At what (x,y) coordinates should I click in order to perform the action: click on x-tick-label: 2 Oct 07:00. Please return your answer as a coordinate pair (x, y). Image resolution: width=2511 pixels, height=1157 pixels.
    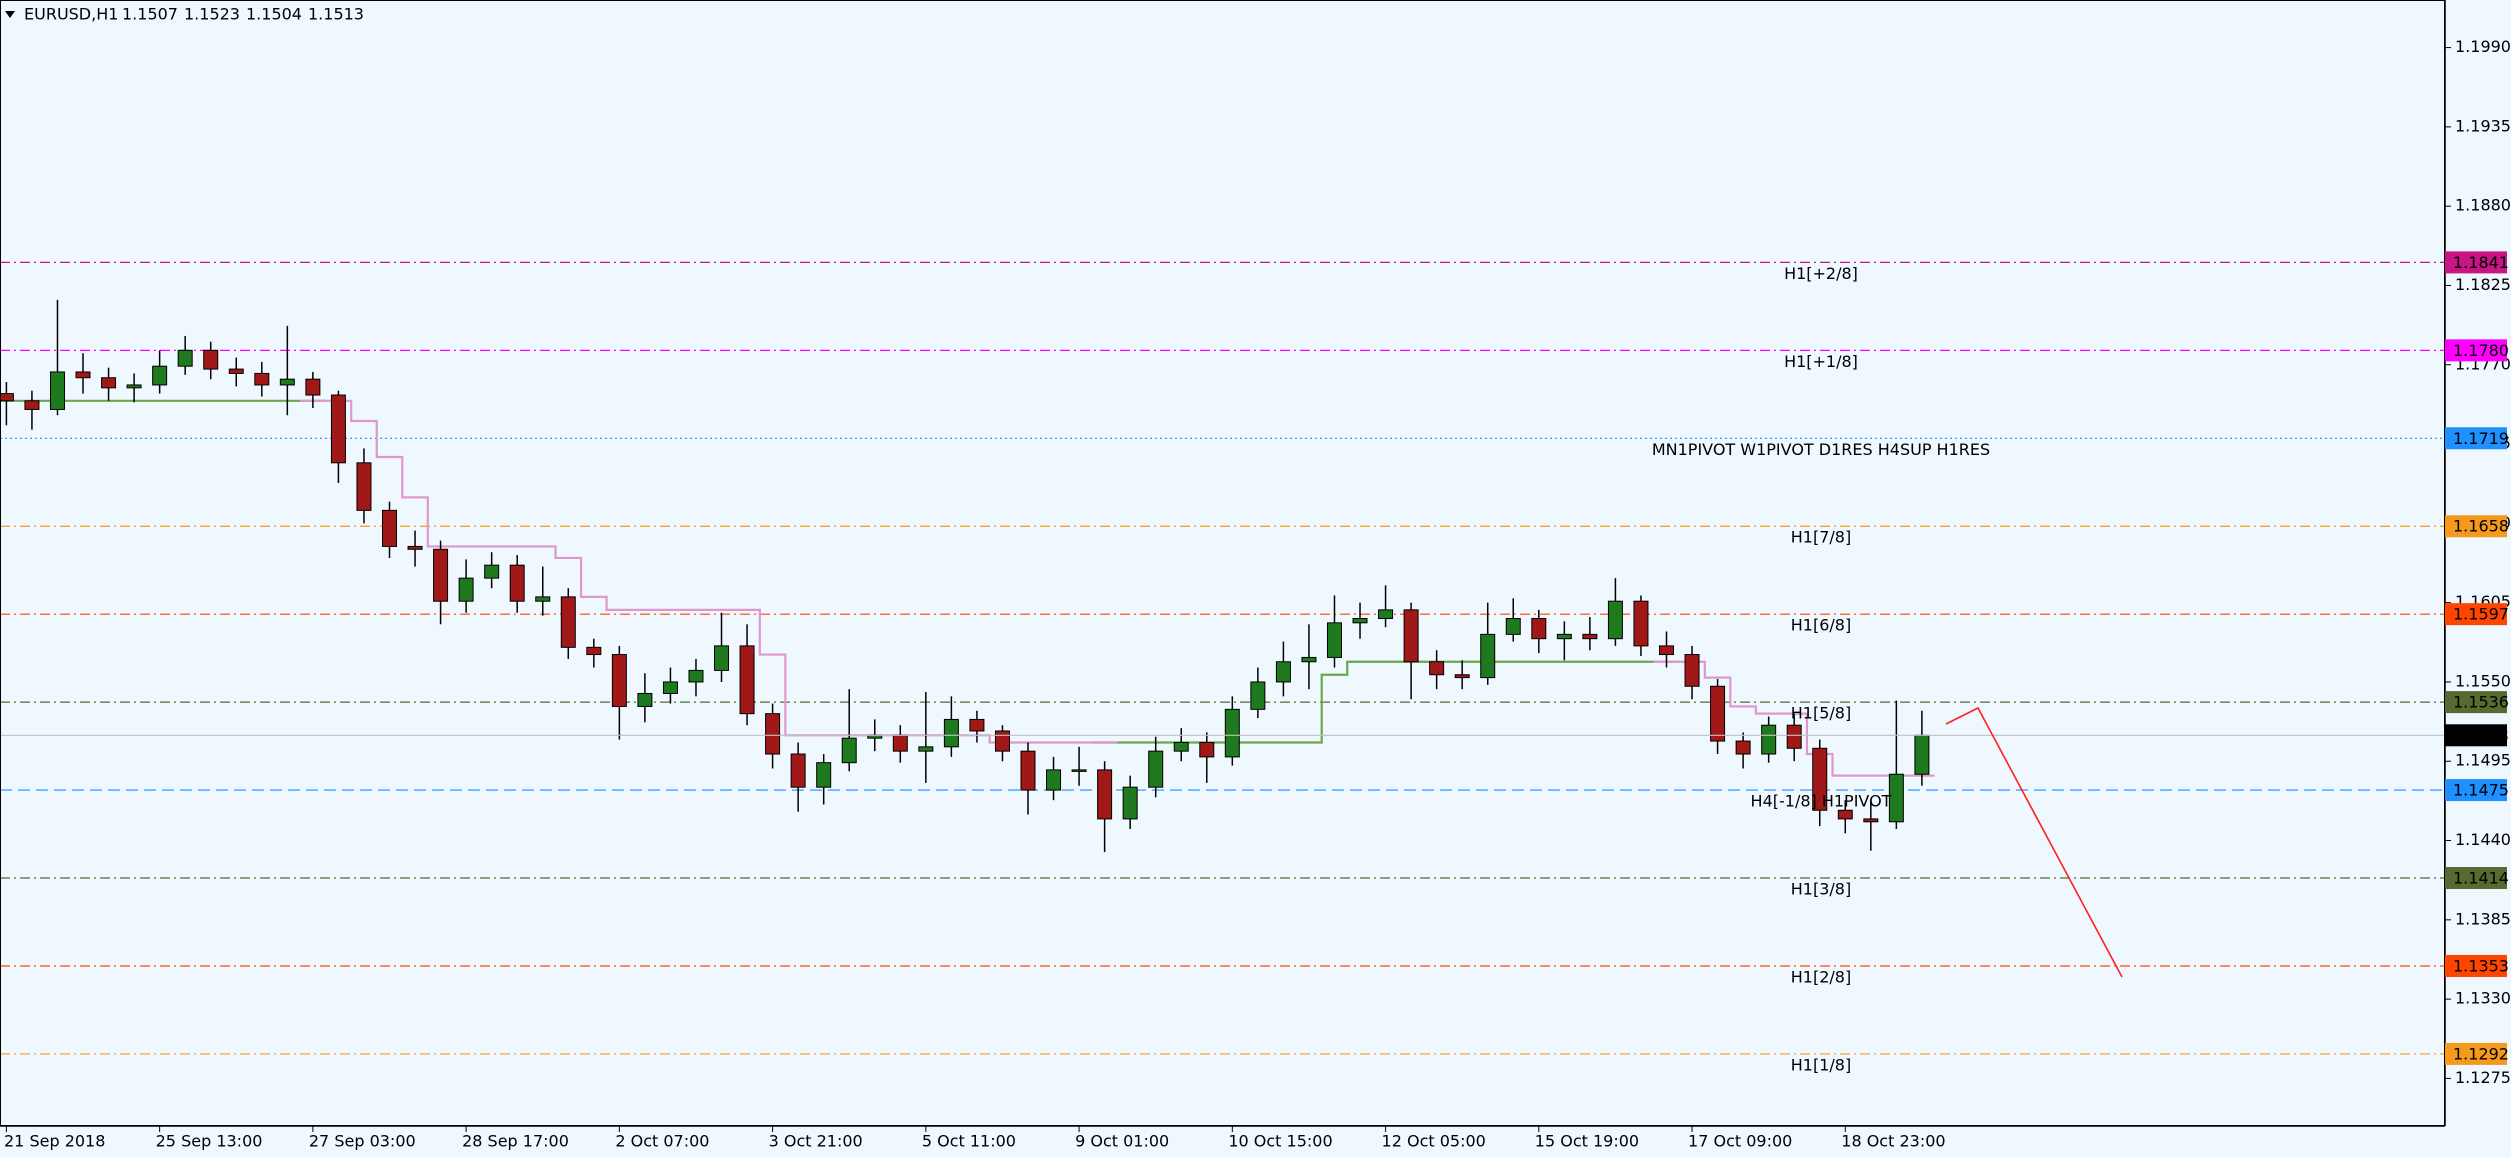
    Looking at the image, I should click on (662, 1141).